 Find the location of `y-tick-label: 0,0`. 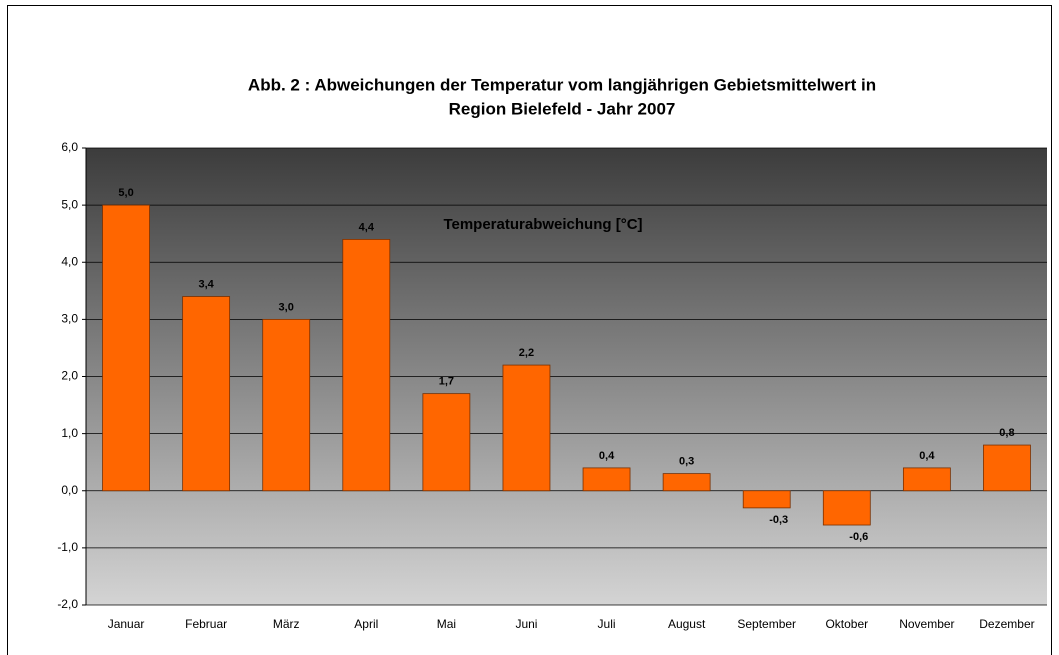

y-tick-label: 0,0 is located at coordinates (69, 490).